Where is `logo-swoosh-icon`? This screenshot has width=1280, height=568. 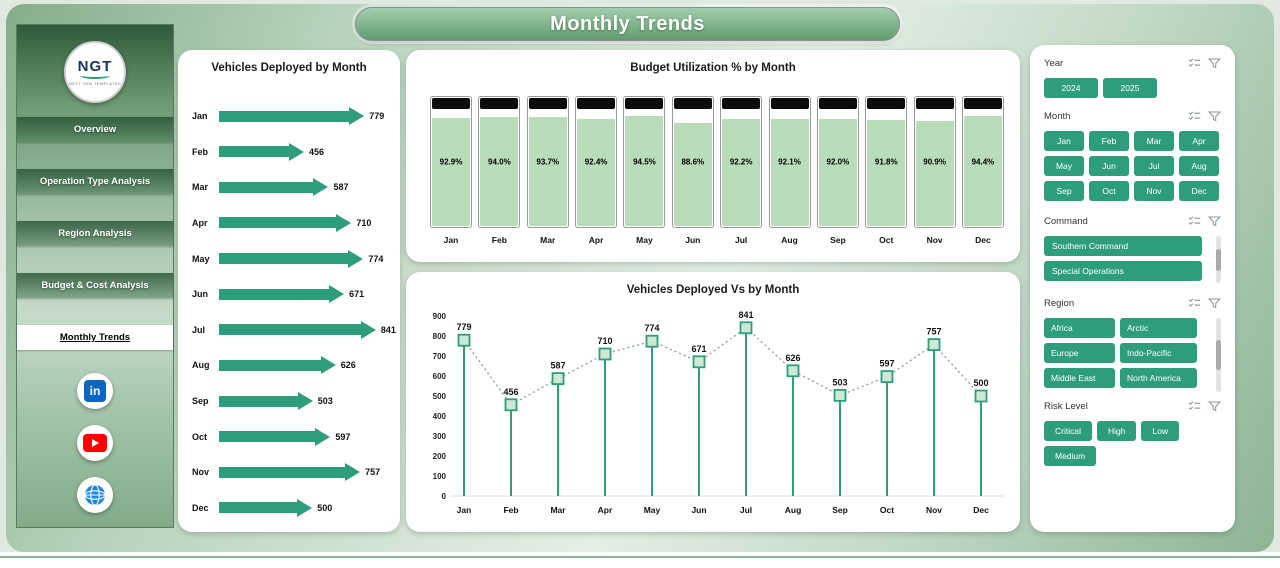
logo-swoosh-icon is located at coordinates (95, 75).